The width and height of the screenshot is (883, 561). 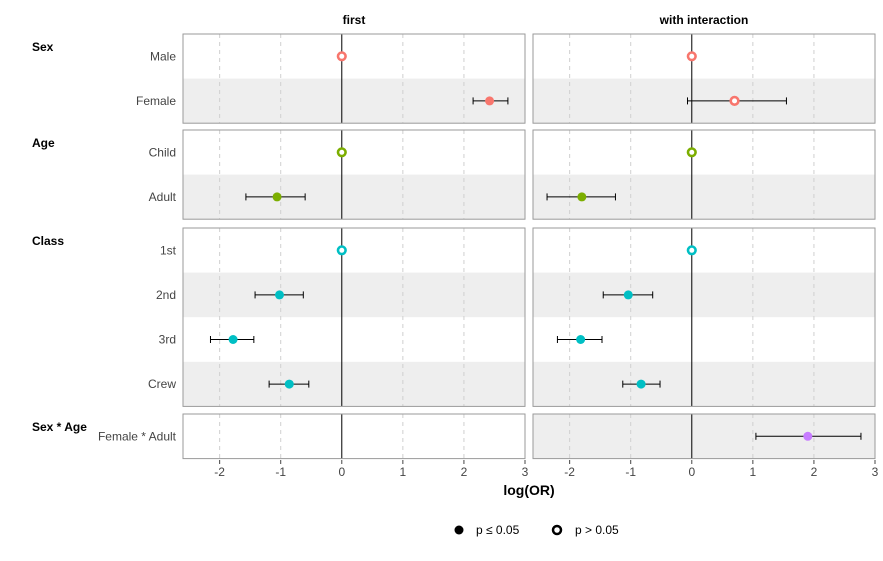 I want to click on point-first-female, so click(x=490, y=101).